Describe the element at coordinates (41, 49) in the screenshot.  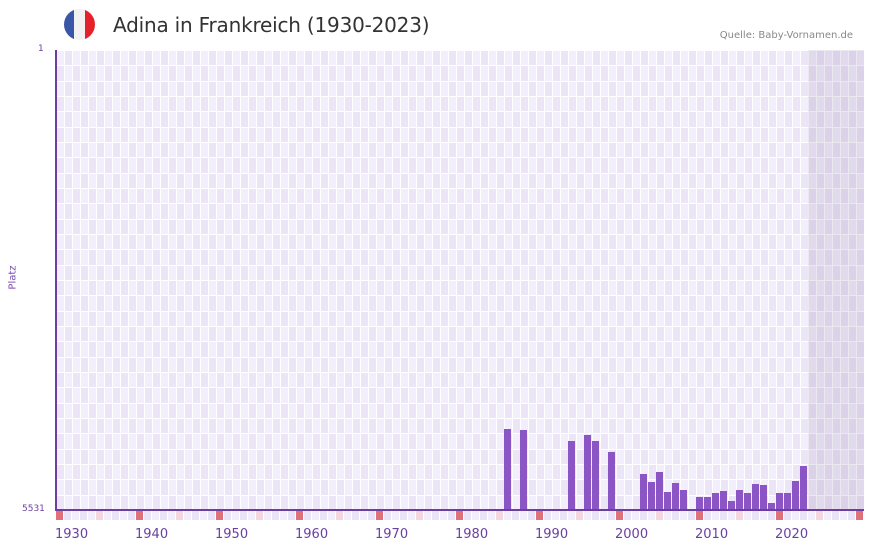
I see `y-axis-top-label: 1` at that location.